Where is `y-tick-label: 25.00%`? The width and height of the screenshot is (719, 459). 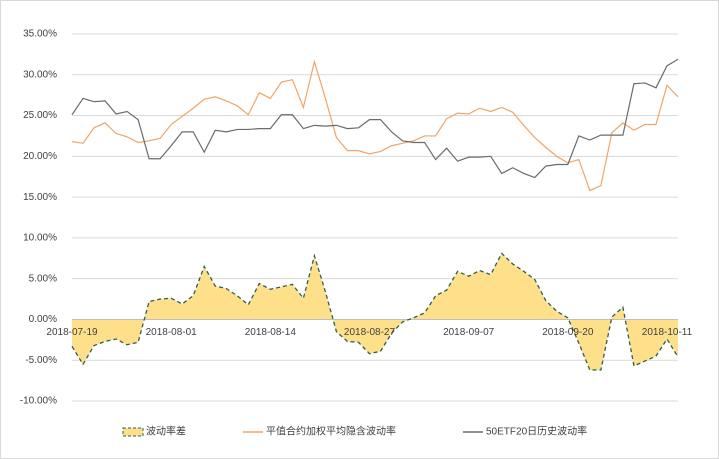 y-tick-label: 25.00% is located at coordinates (40, 115).